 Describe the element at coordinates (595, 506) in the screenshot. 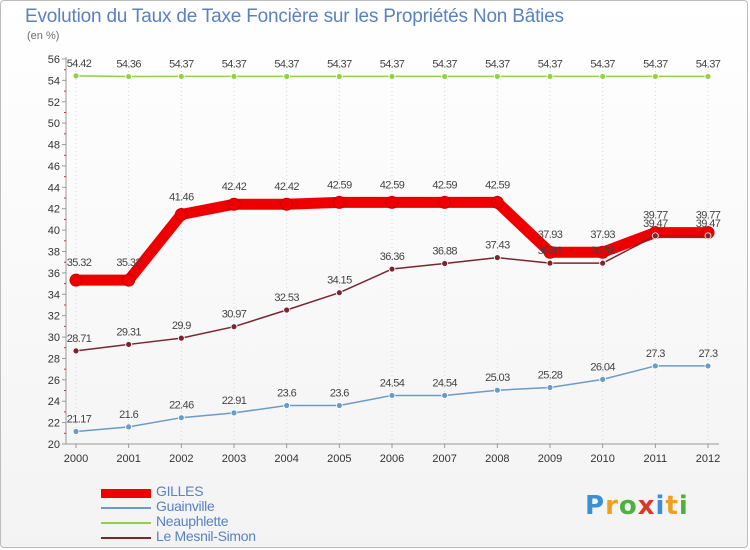

I see `logo-letter: P` at that location.